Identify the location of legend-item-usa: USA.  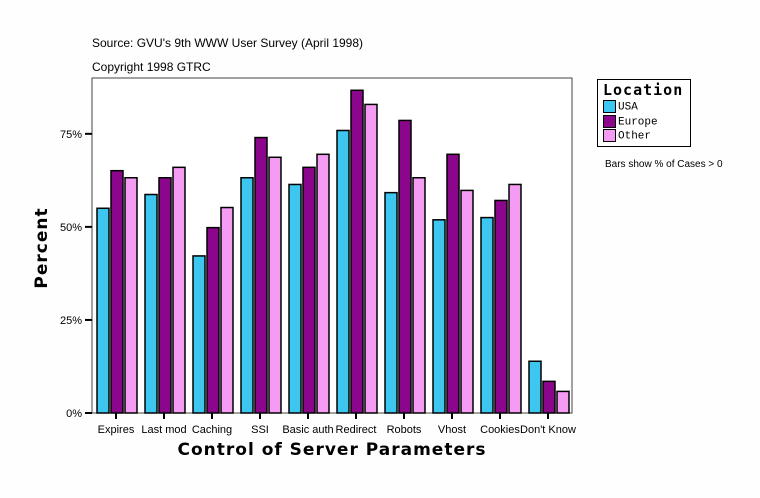
(620, 106).